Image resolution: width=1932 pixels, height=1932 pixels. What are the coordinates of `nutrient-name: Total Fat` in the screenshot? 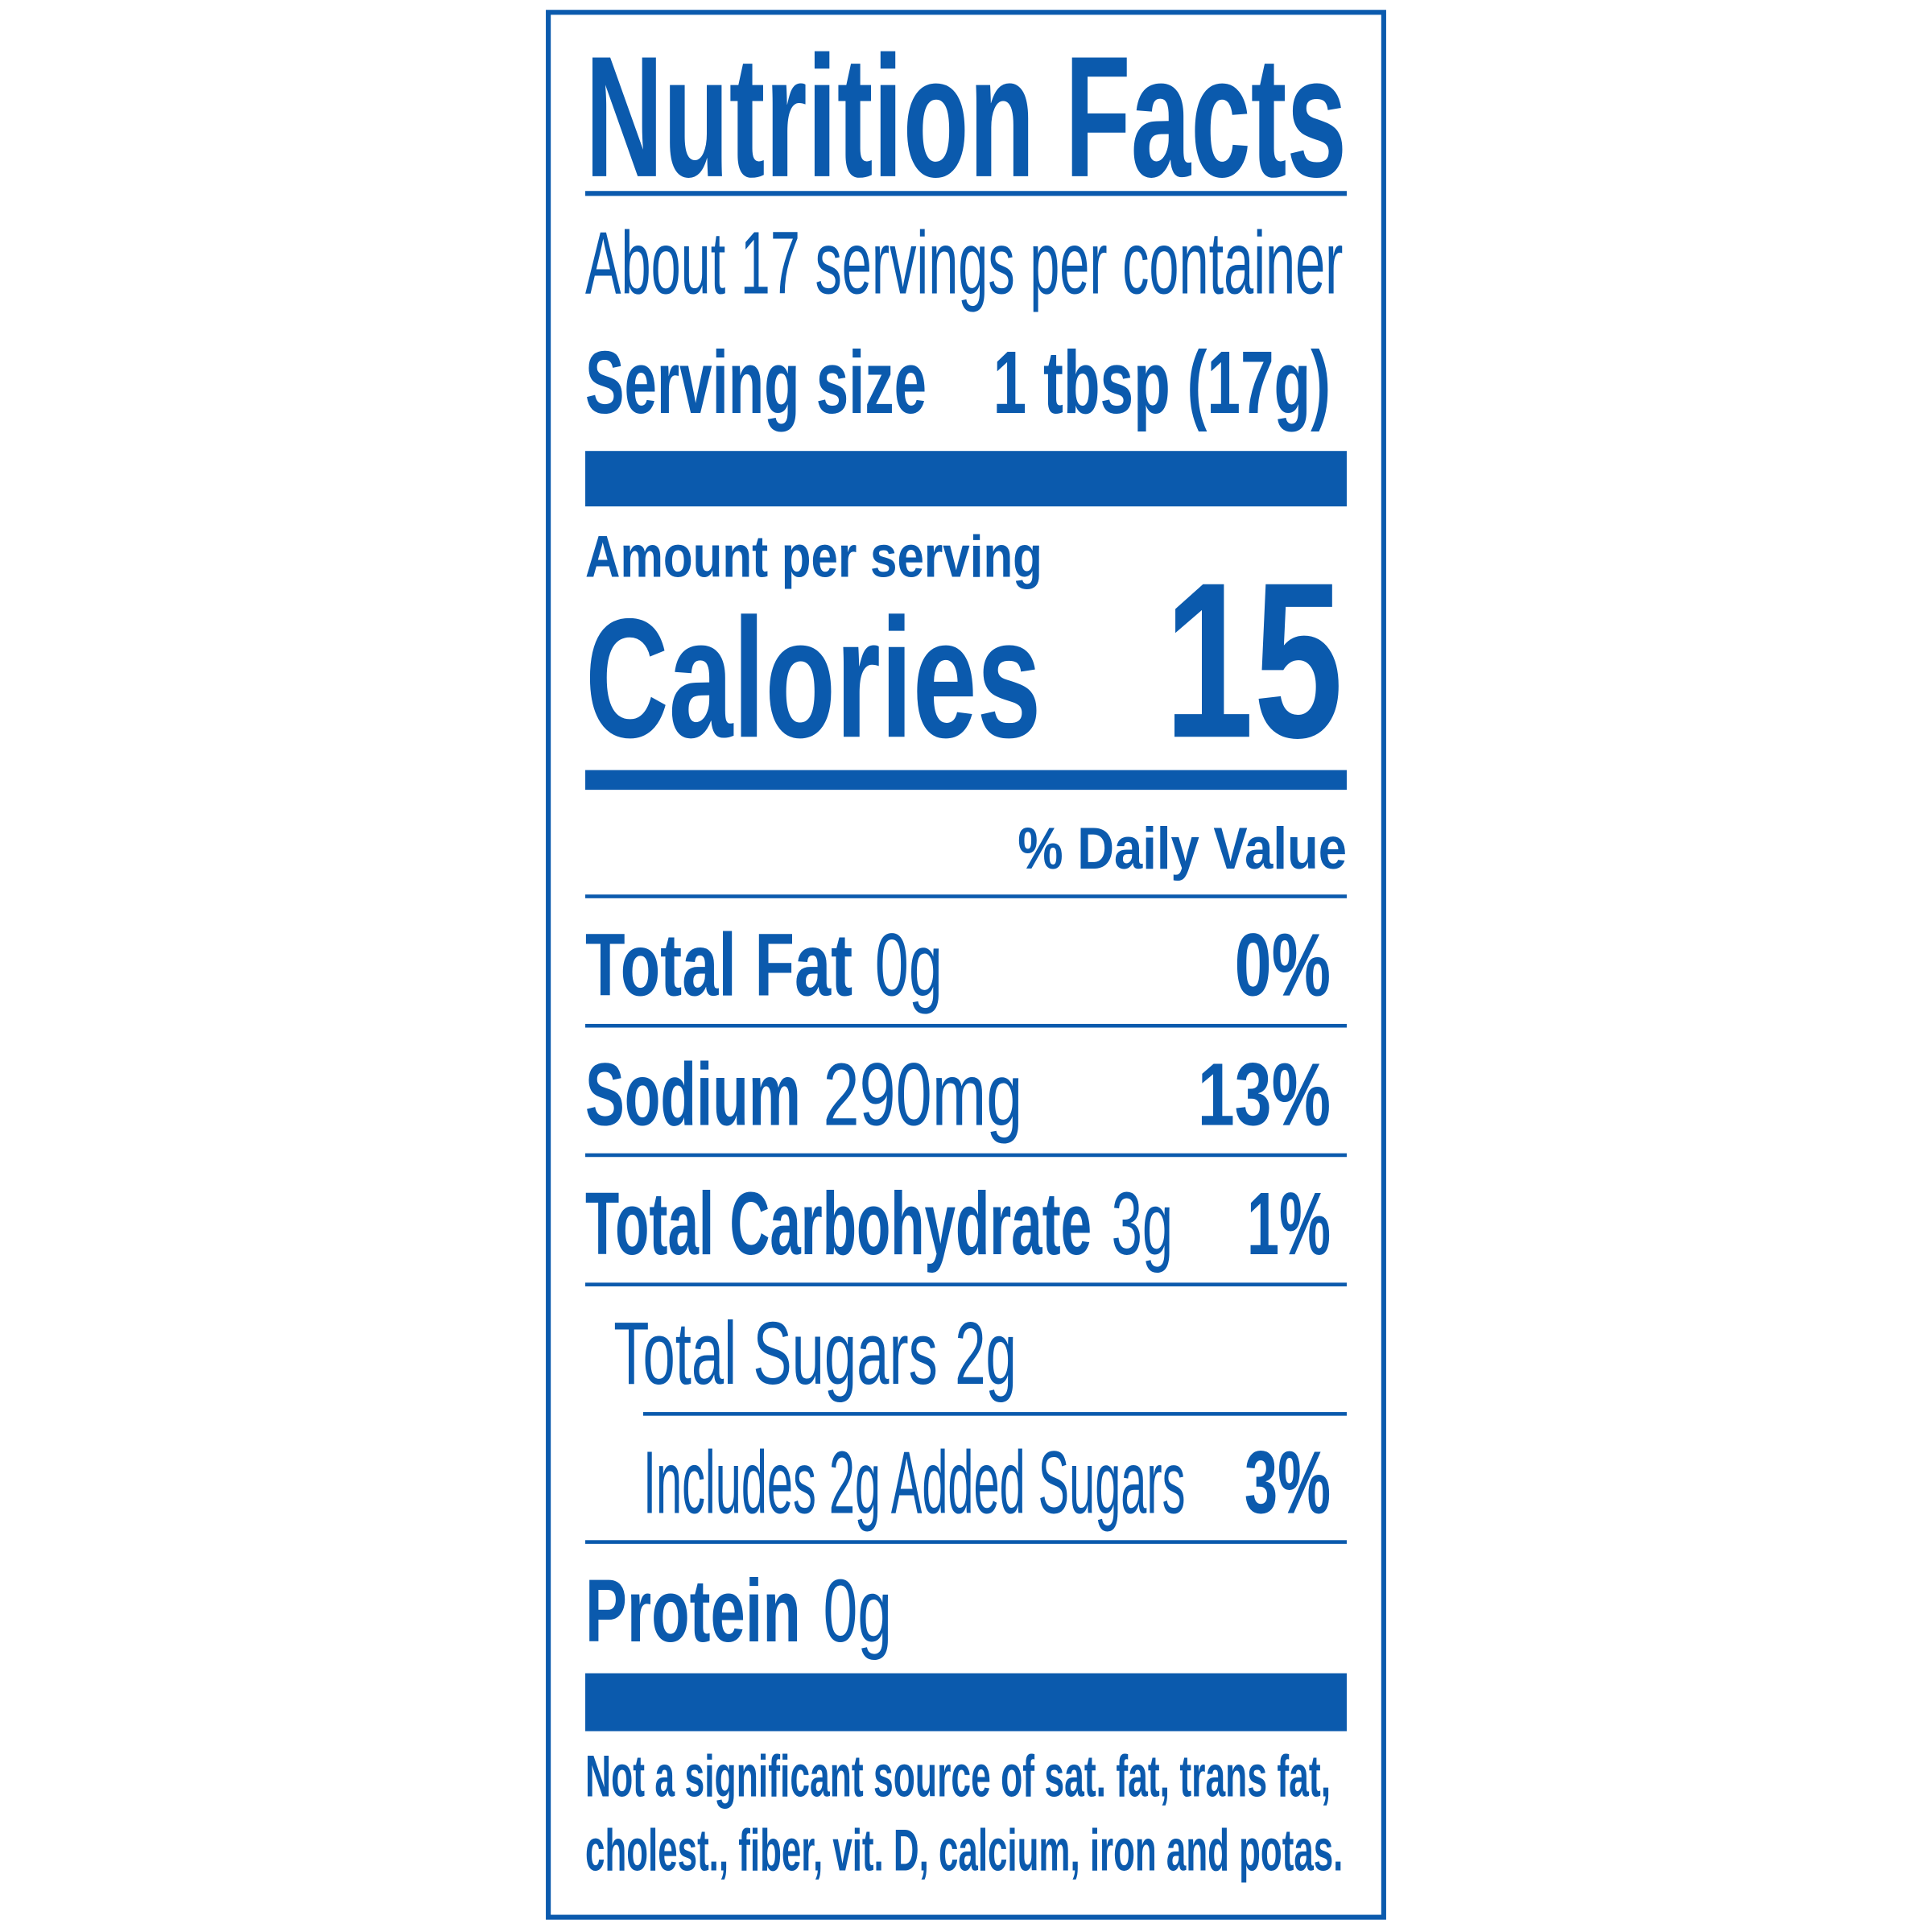 It's located at (718, 966).